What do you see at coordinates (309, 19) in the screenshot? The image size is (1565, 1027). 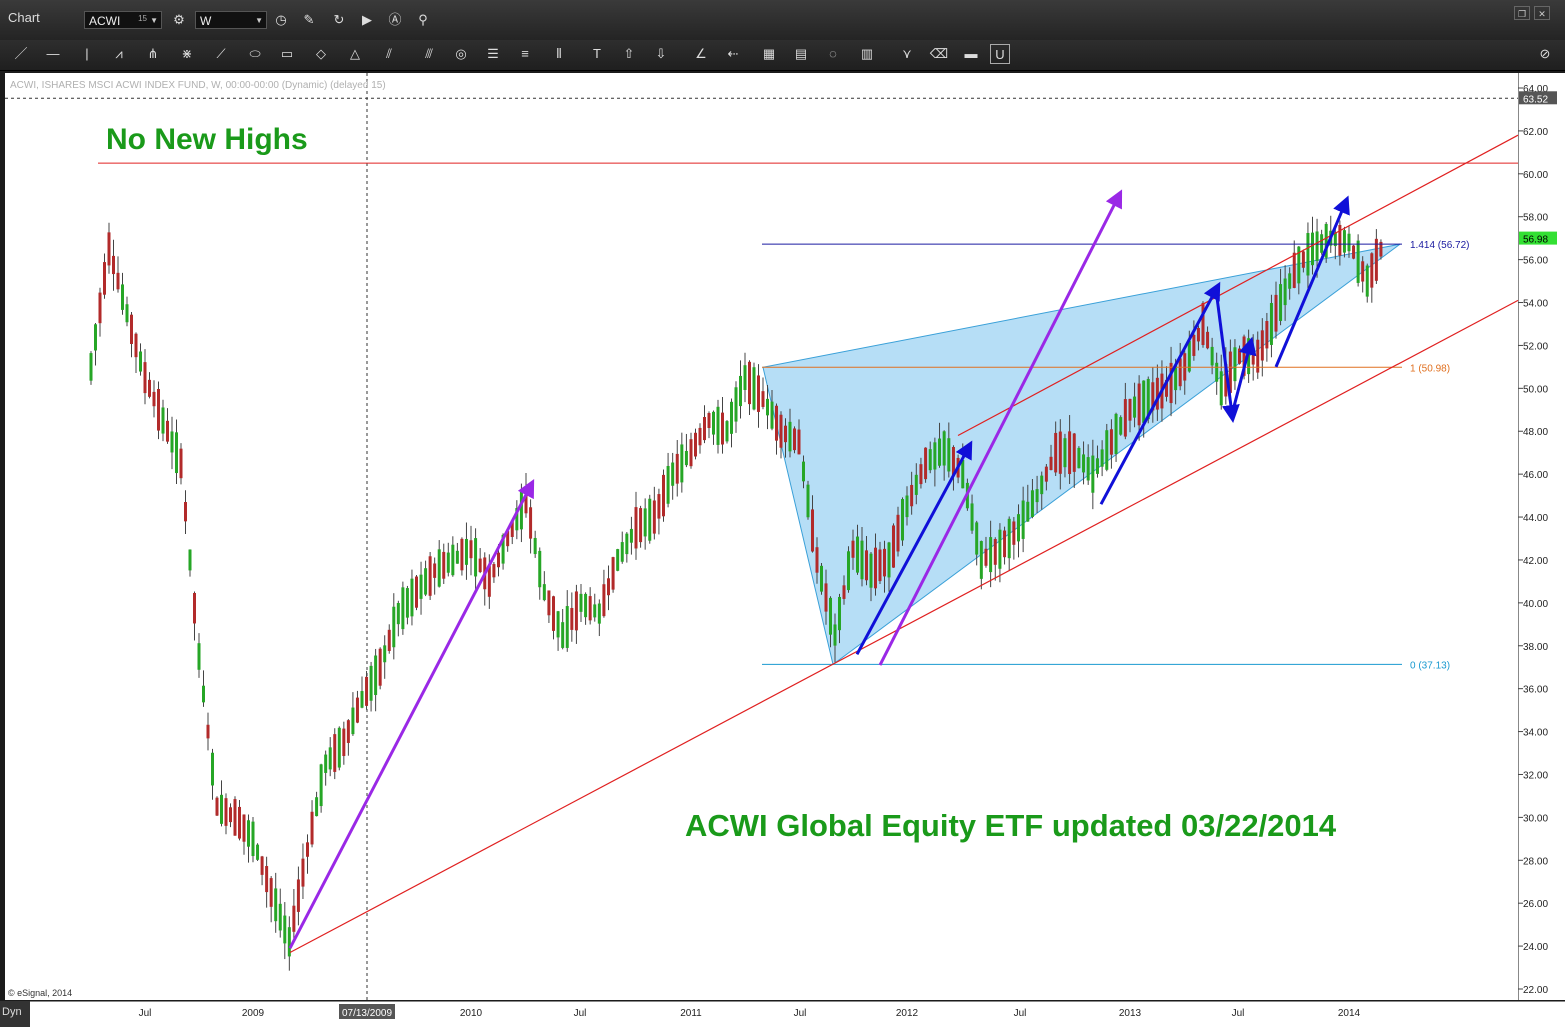 I see `pencil-icon: ✎` at bounding box center [309, 19].